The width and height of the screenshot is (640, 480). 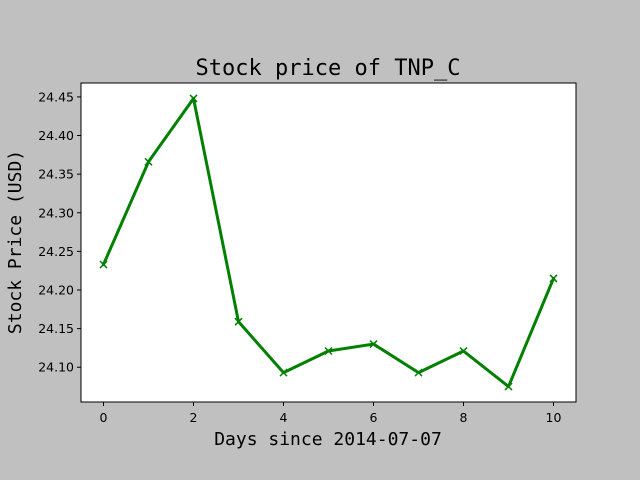 What do you see at coordinates (56, 328) in the screenshot?
I see `y-tick-label: 24.15` at bounding box center [56, 328].